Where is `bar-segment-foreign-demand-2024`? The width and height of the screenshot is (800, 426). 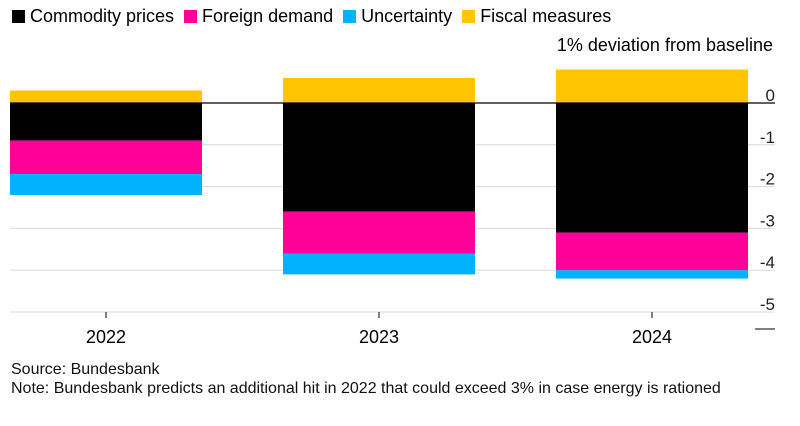
bar-segment-foreign-demand-2024 is located at coordinates (652, 251).